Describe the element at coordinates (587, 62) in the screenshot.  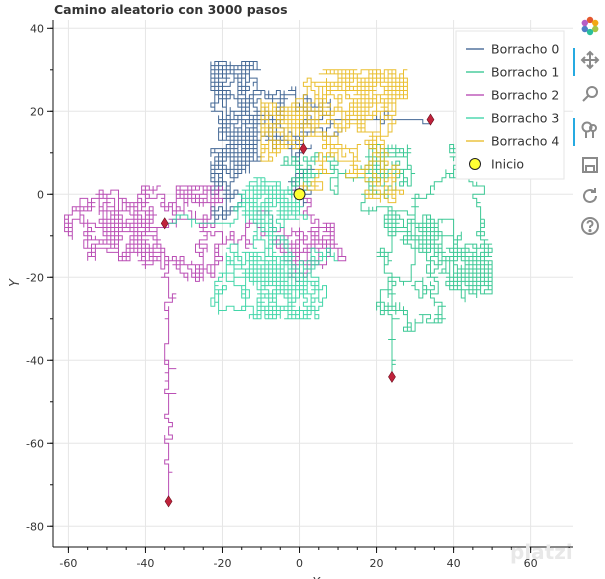
I see `pan-icon` at that location.